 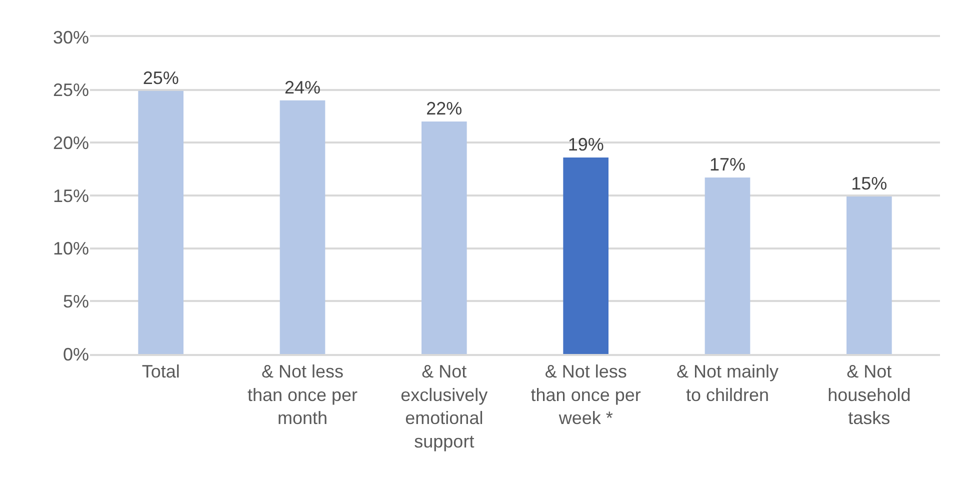 What do you see at coordinates (70, 37) in the screenshot?
I see `y-tick-label: 30%` at bounding box center [70, 37].